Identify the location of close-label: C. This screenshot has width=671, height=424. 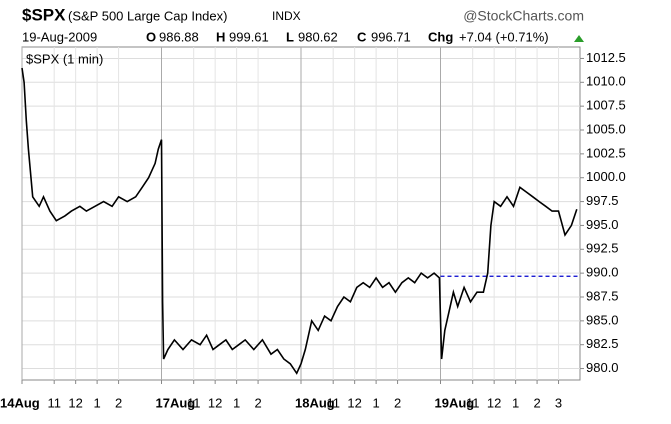
(362, 36).